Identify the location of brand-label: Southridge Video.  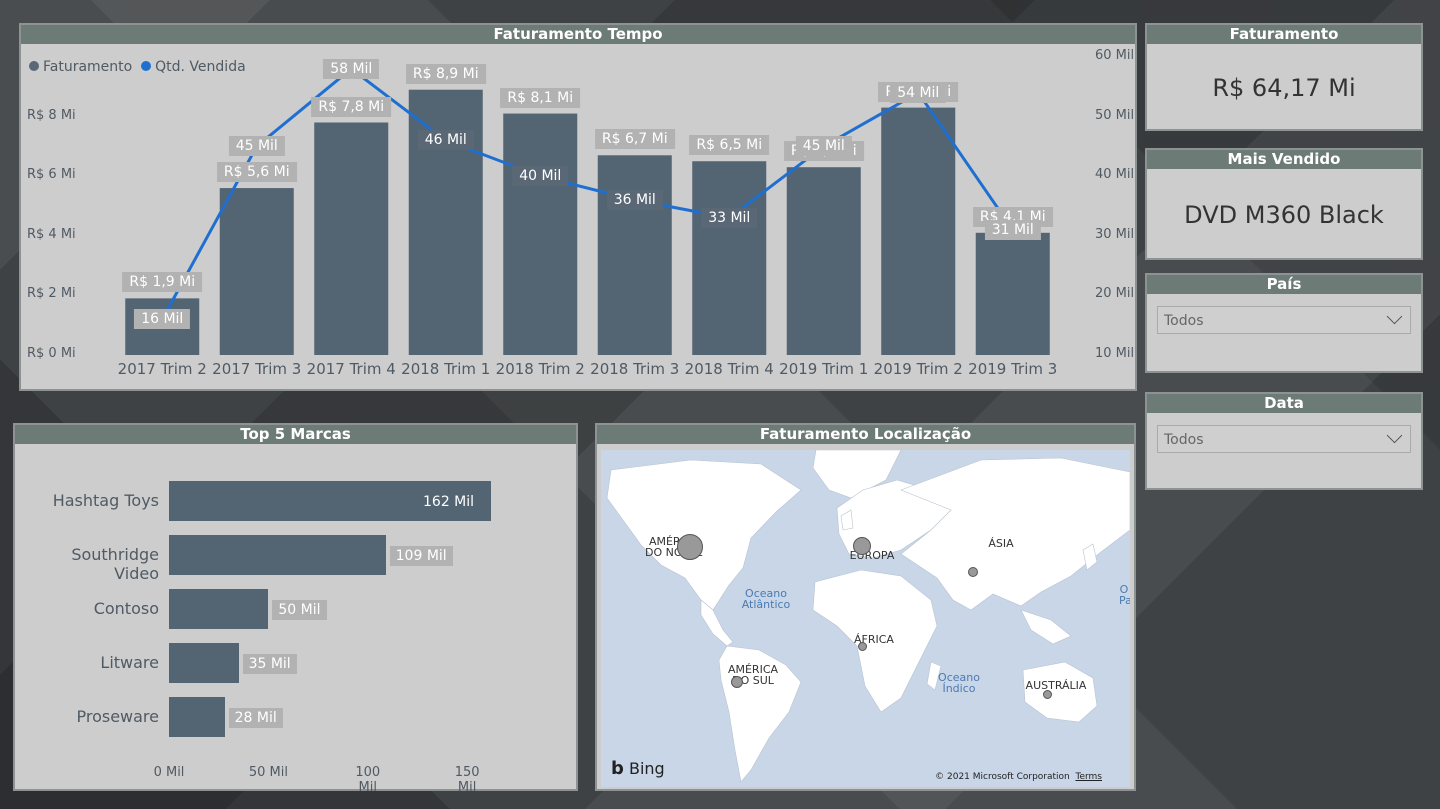
(115, 564).